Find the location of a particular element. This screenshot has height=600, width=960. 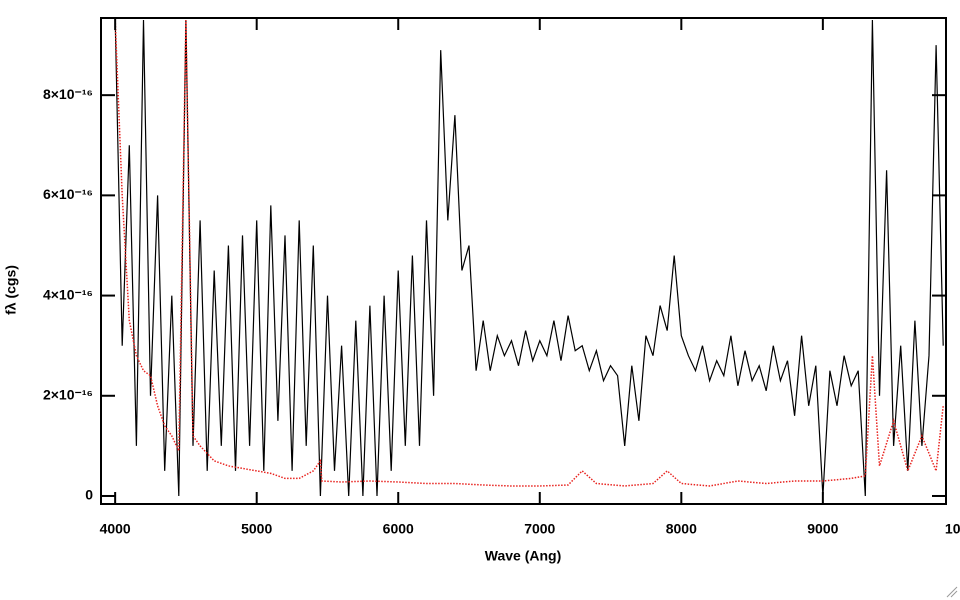

x-tick-label: 6000 is located at coordinates (398, 529).